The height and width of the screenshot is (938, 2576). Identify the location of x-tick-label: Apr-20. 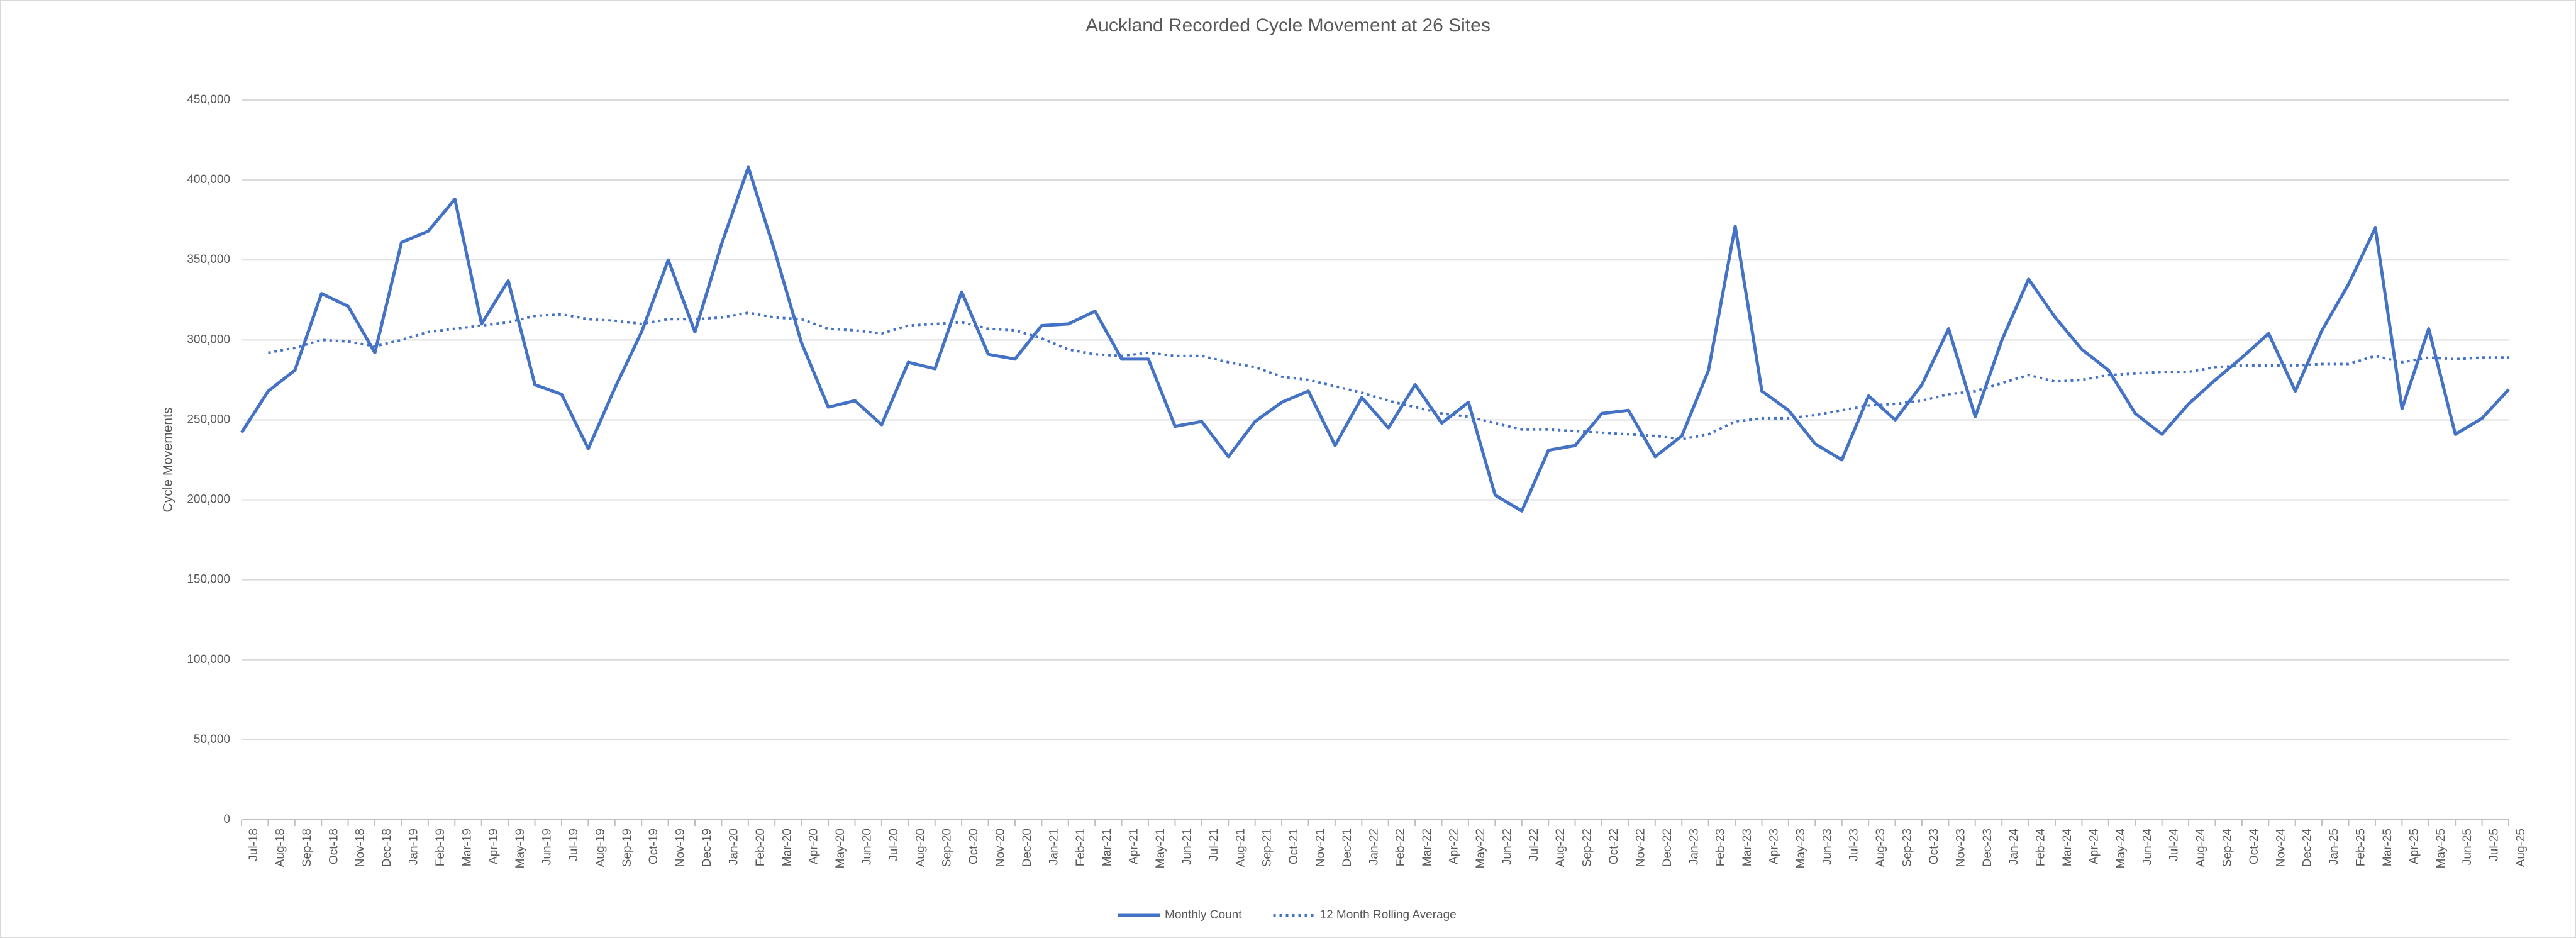
(814, 846).